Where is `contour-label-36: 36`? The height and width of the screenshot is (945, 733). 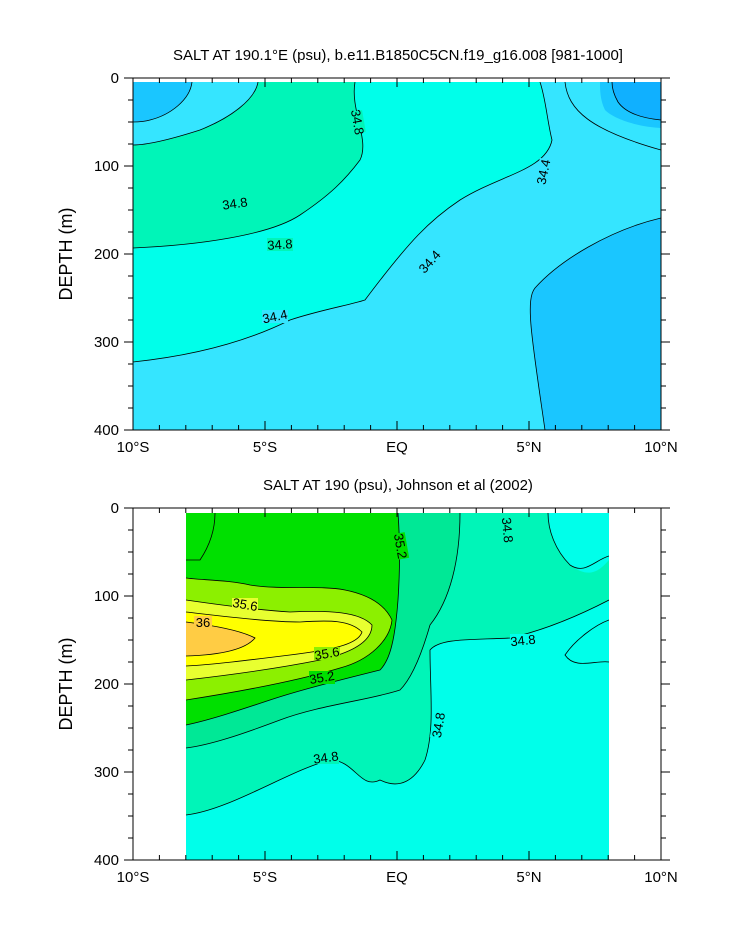
contour-label-36: 36 is located at coordinates (203, 622).